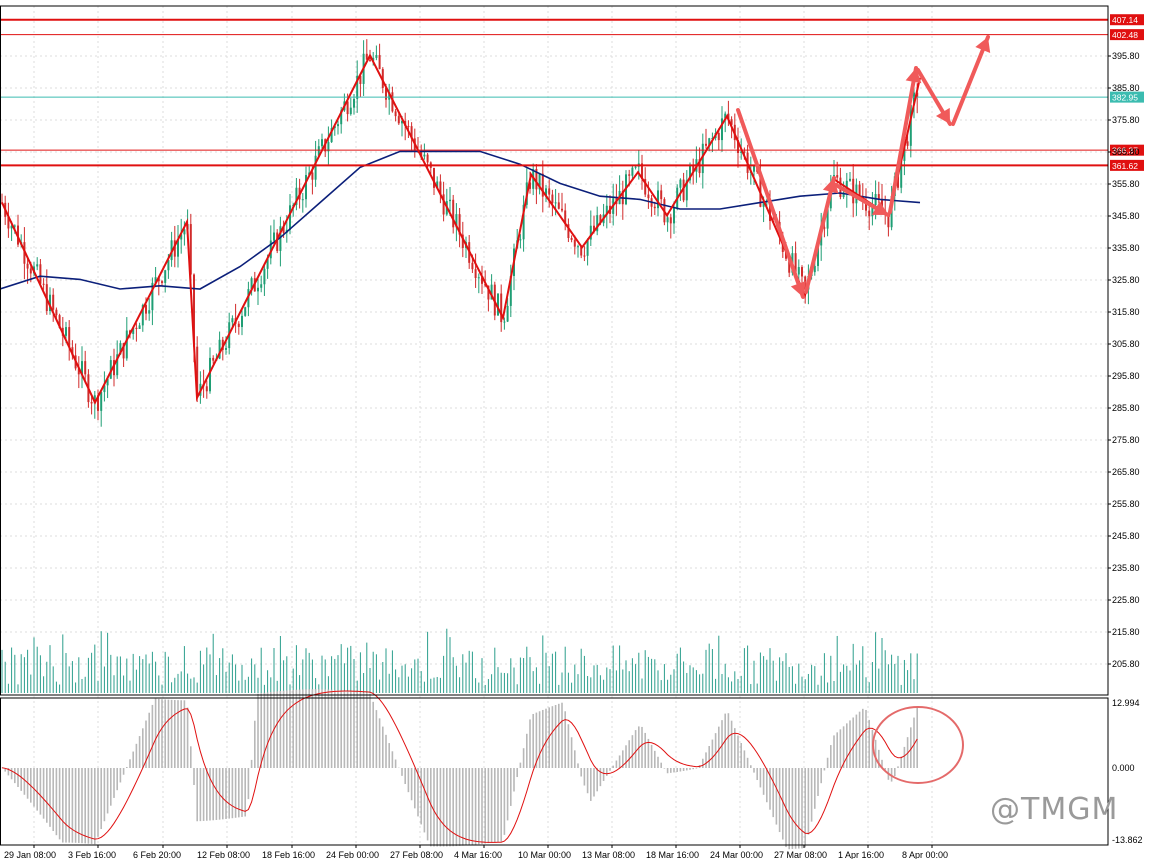 The width and height of the screenshot is (1156, 864). I want to click on macd-zero-label: 0.000, so click(1123, 768).